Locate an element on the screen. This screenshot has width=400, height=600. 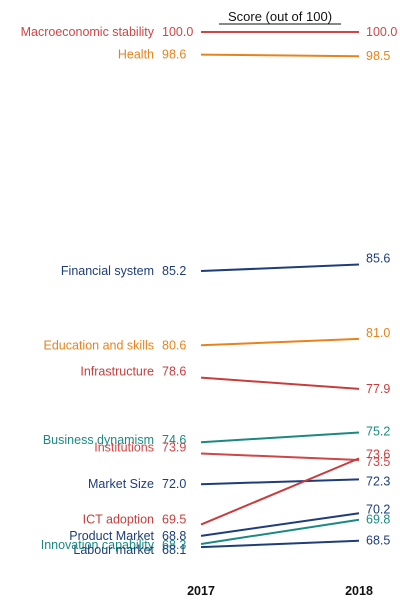
series-line-market-size is located at coordinates (280, 482).